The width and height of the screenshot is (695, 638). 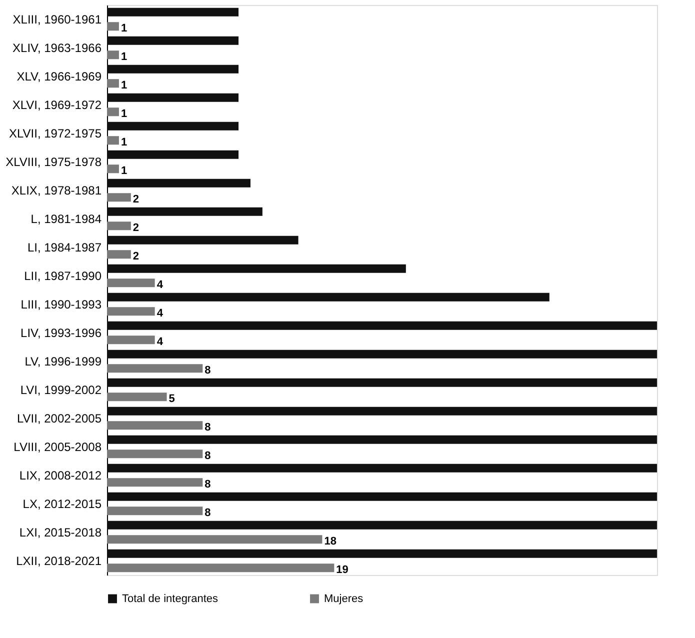 I want to click on y-tick-label: XLVII, 1972-1975, so click(x=55, y=133).